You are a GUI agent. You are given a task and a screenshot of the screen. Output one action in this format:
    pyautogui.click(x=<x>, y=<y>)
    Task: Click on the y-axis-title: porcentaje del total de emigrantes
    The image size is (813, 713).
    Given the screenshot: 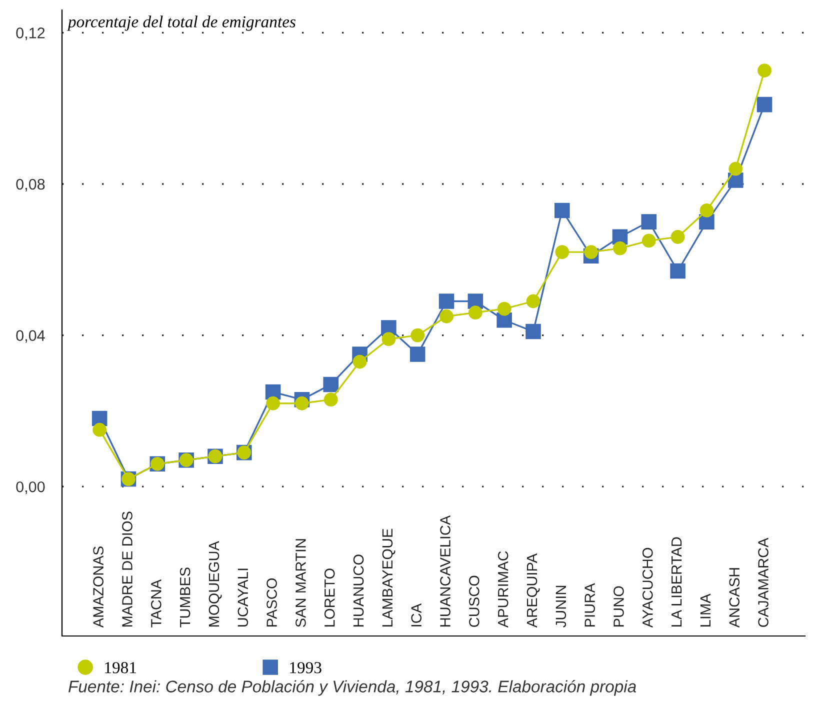 What is the action you would take?
    pyautogui.click(x=181, y=23)
    